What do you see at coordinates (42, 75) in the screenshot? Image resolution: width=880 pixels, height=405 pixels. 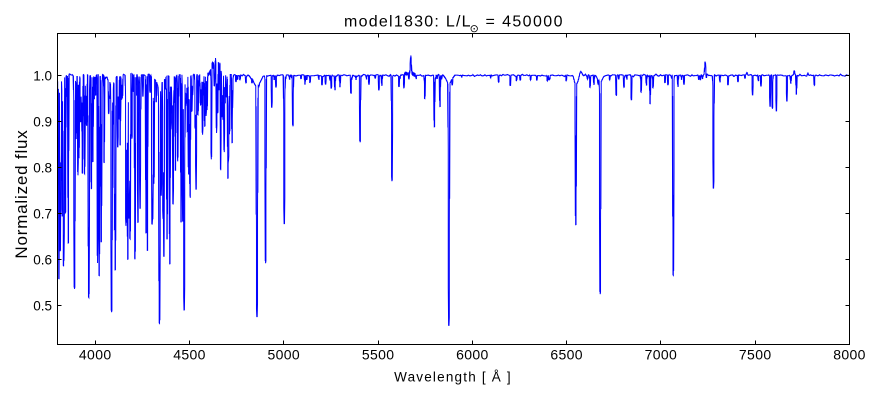 I see `svg-text: 1.0` at bounding box center [42, 75].